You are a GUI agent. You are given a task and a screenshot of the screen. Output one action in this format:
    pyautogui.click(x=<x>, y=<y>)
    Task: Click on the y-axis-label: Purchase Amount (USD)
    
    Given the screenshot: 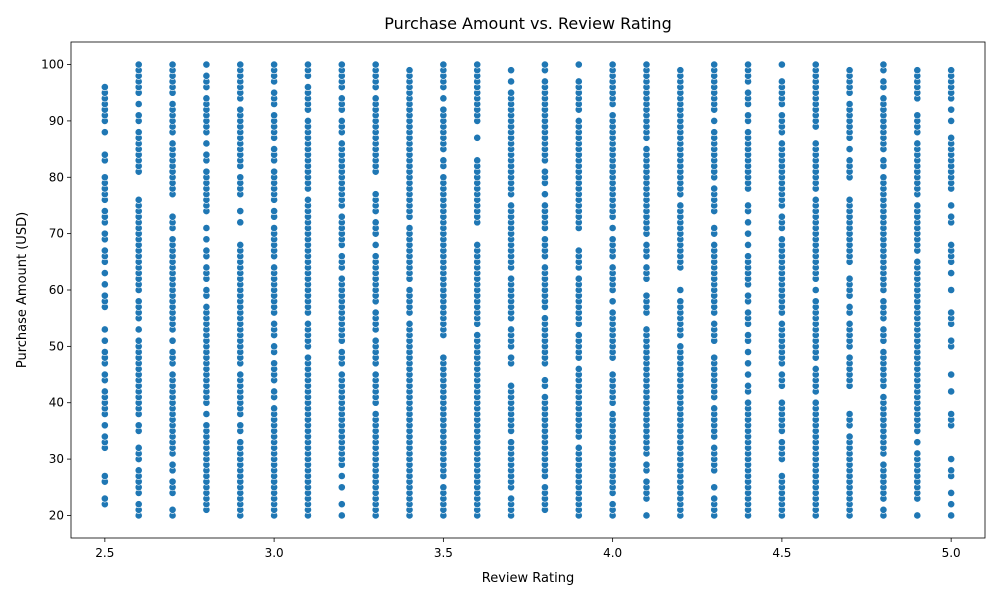 What is the action you would take?
    pyautogui.click(x=22, y=290)
    